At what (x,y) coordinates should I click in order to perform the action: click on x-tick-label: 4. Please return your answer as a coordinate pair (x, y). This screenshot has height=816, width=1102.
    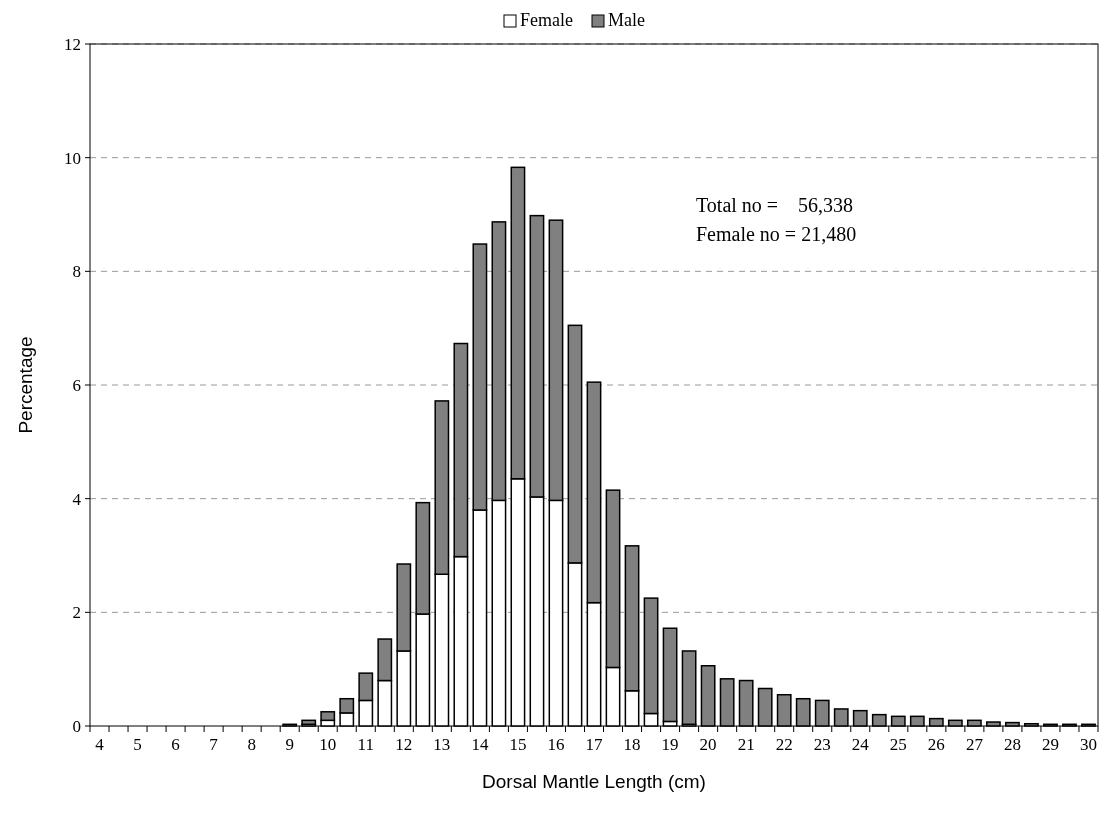
    Looking at the image, I should click on (100, 744).